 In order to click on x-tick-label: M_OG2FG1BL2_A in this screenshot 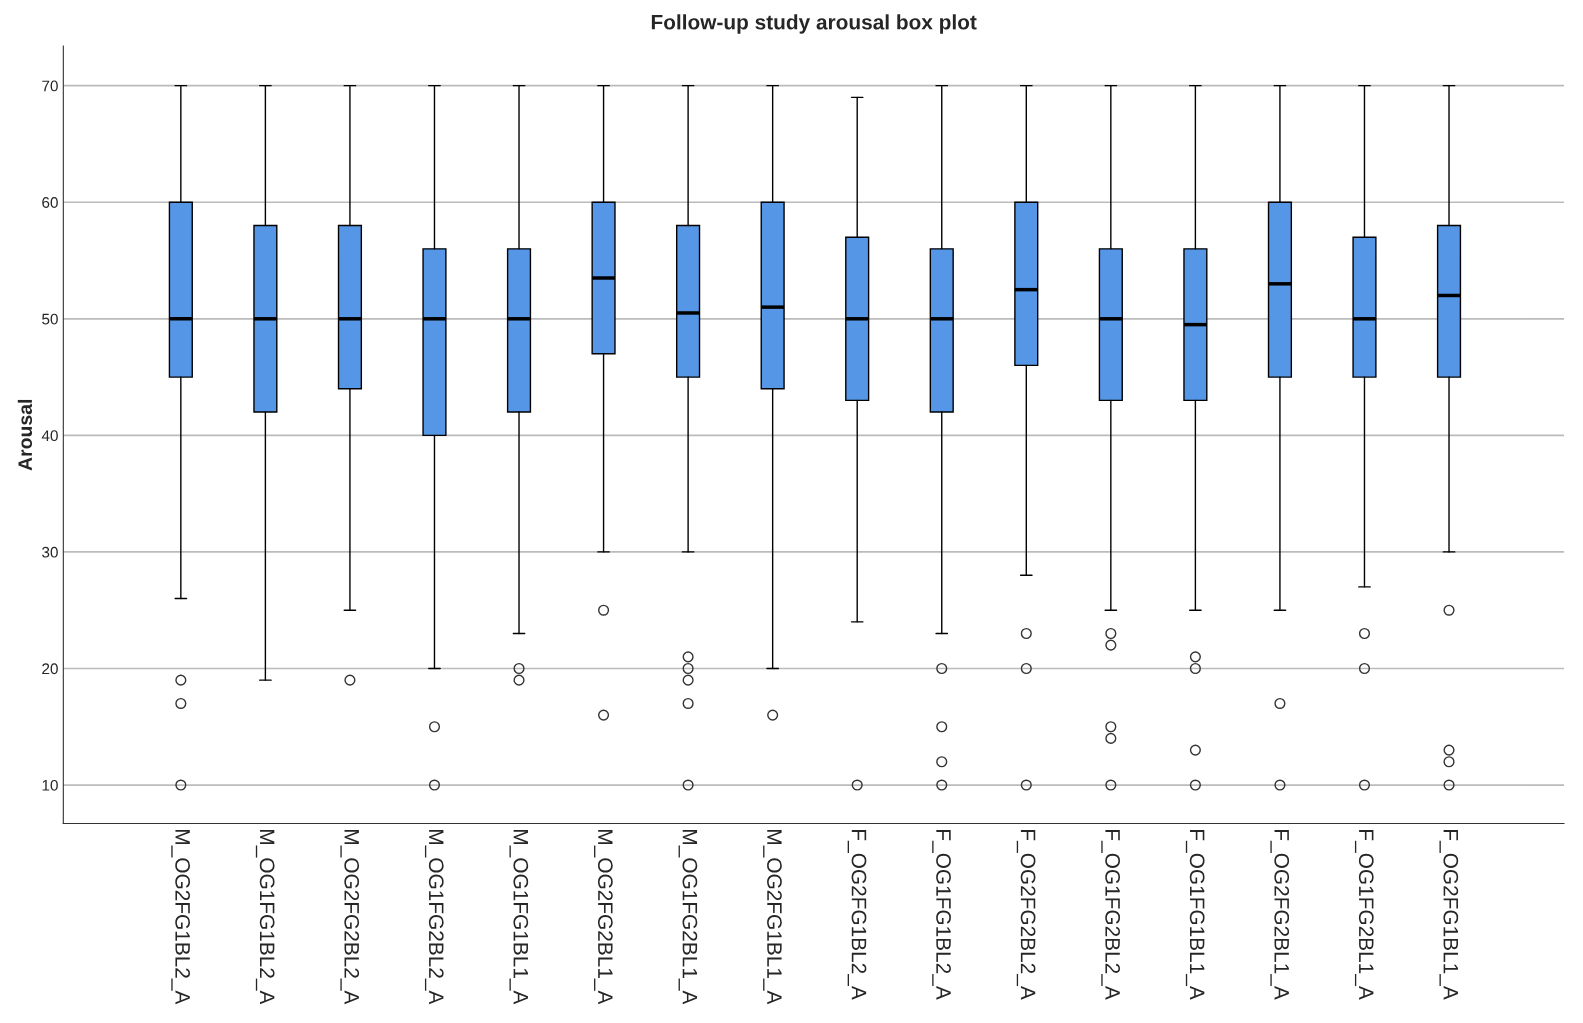, I will do `click(180, 917)`.